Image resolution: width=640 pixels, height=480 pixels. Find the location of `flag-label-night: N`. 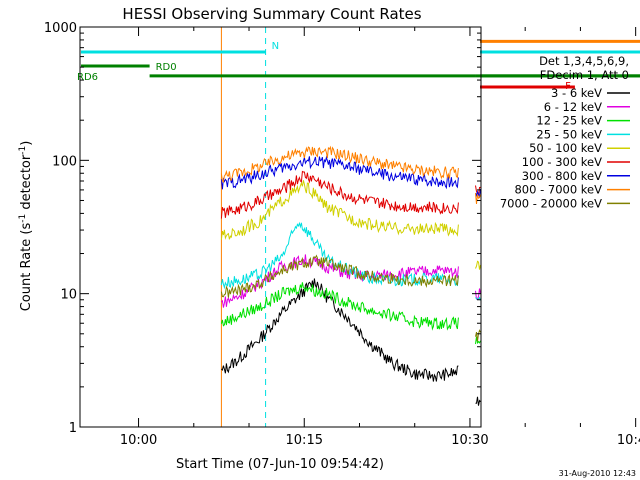

flag-label-night: N is located at coordinates (275, 46).